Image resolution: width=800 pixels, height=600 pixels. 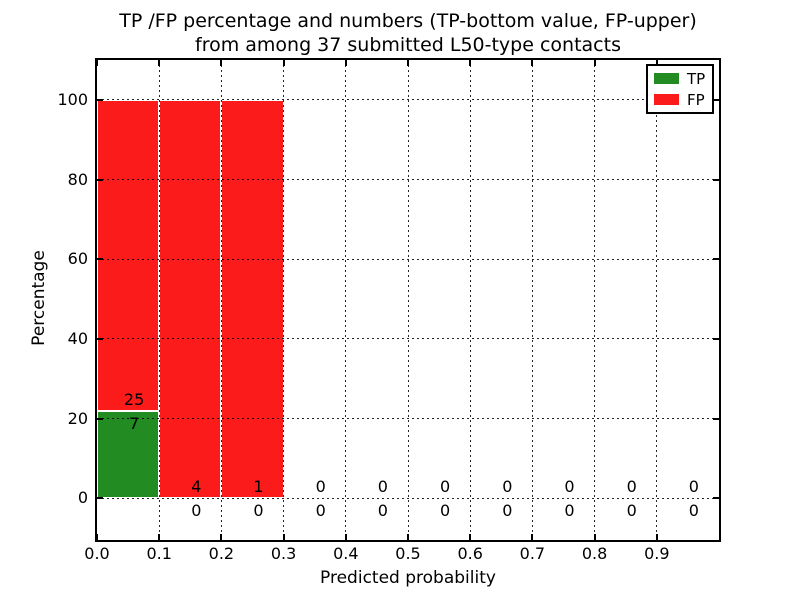 What do you see at coordinates (320, 511) in the screenshot?
I see `tp-count-bin3: 0` at bounding box center [320, 511].